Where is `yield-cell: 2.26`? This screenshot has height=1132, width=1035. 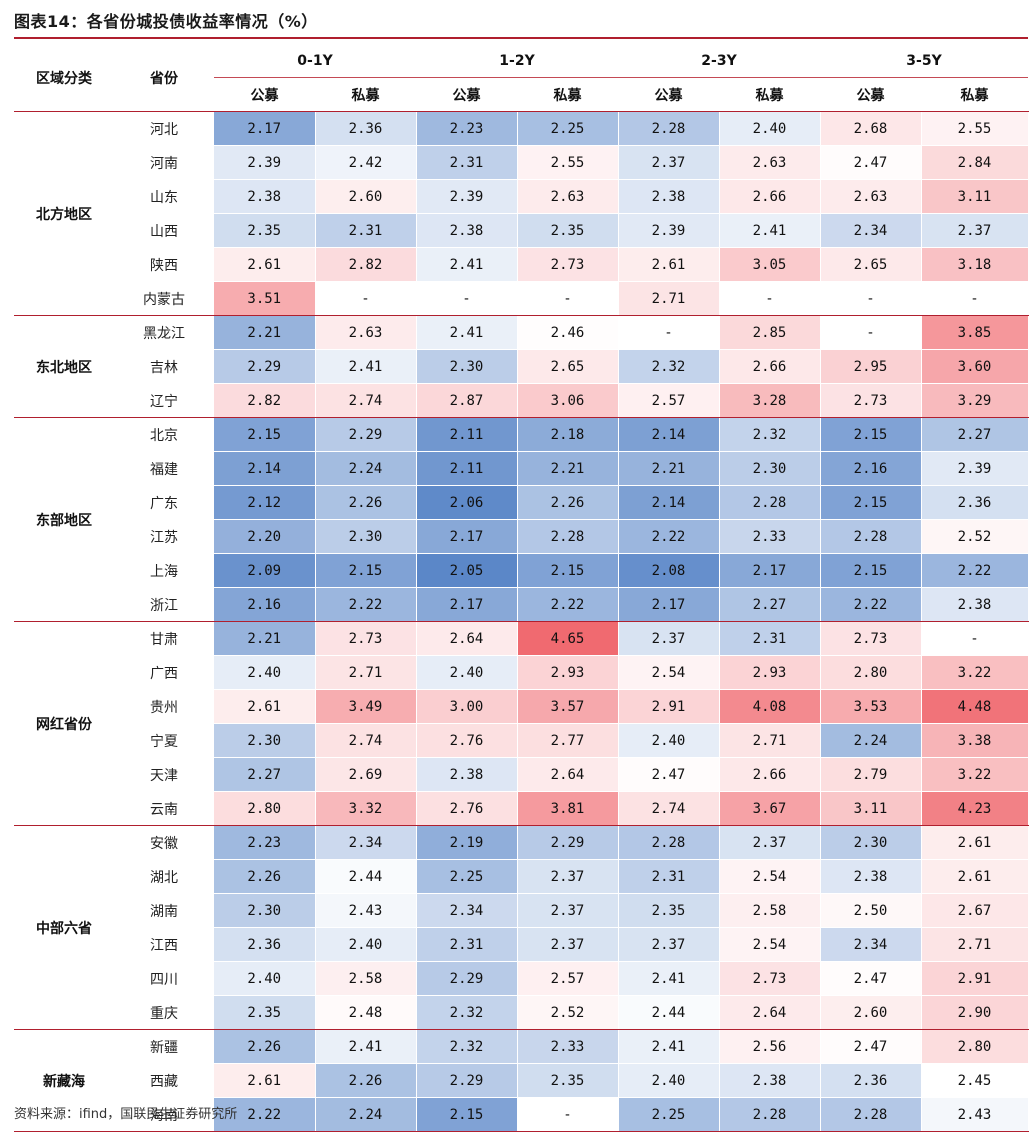
yield-cell: 2.26 is located at coordinates (366, 502).